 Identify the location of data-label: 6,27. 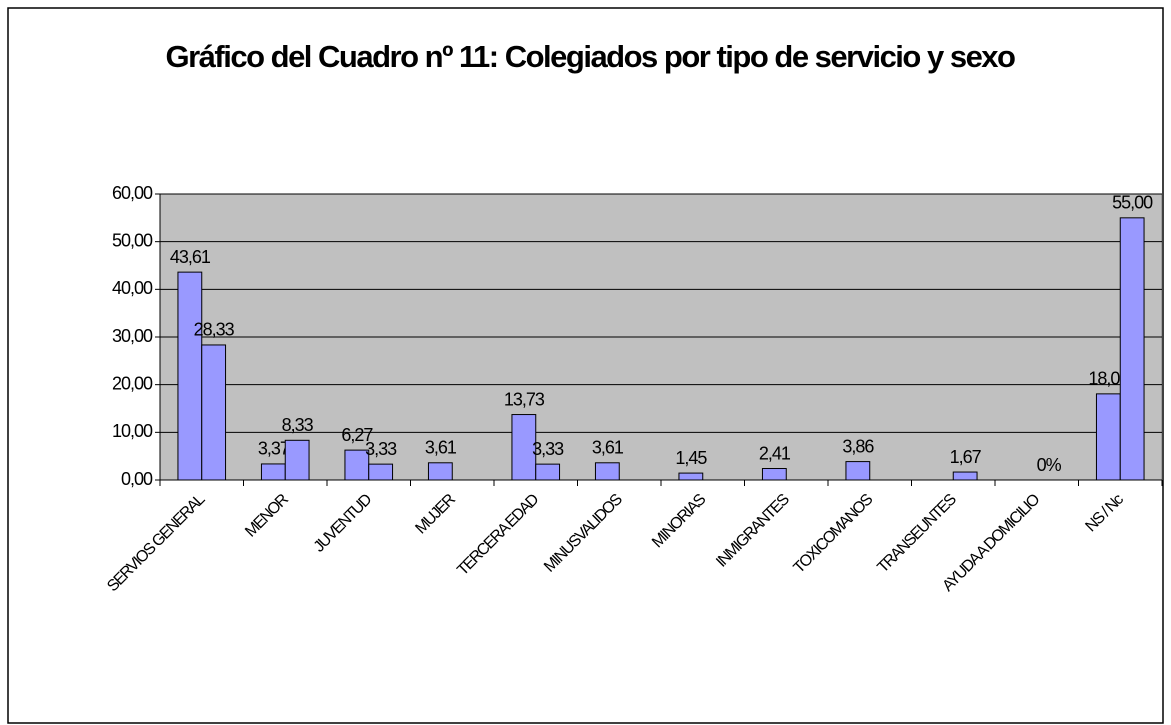
(357, 435).